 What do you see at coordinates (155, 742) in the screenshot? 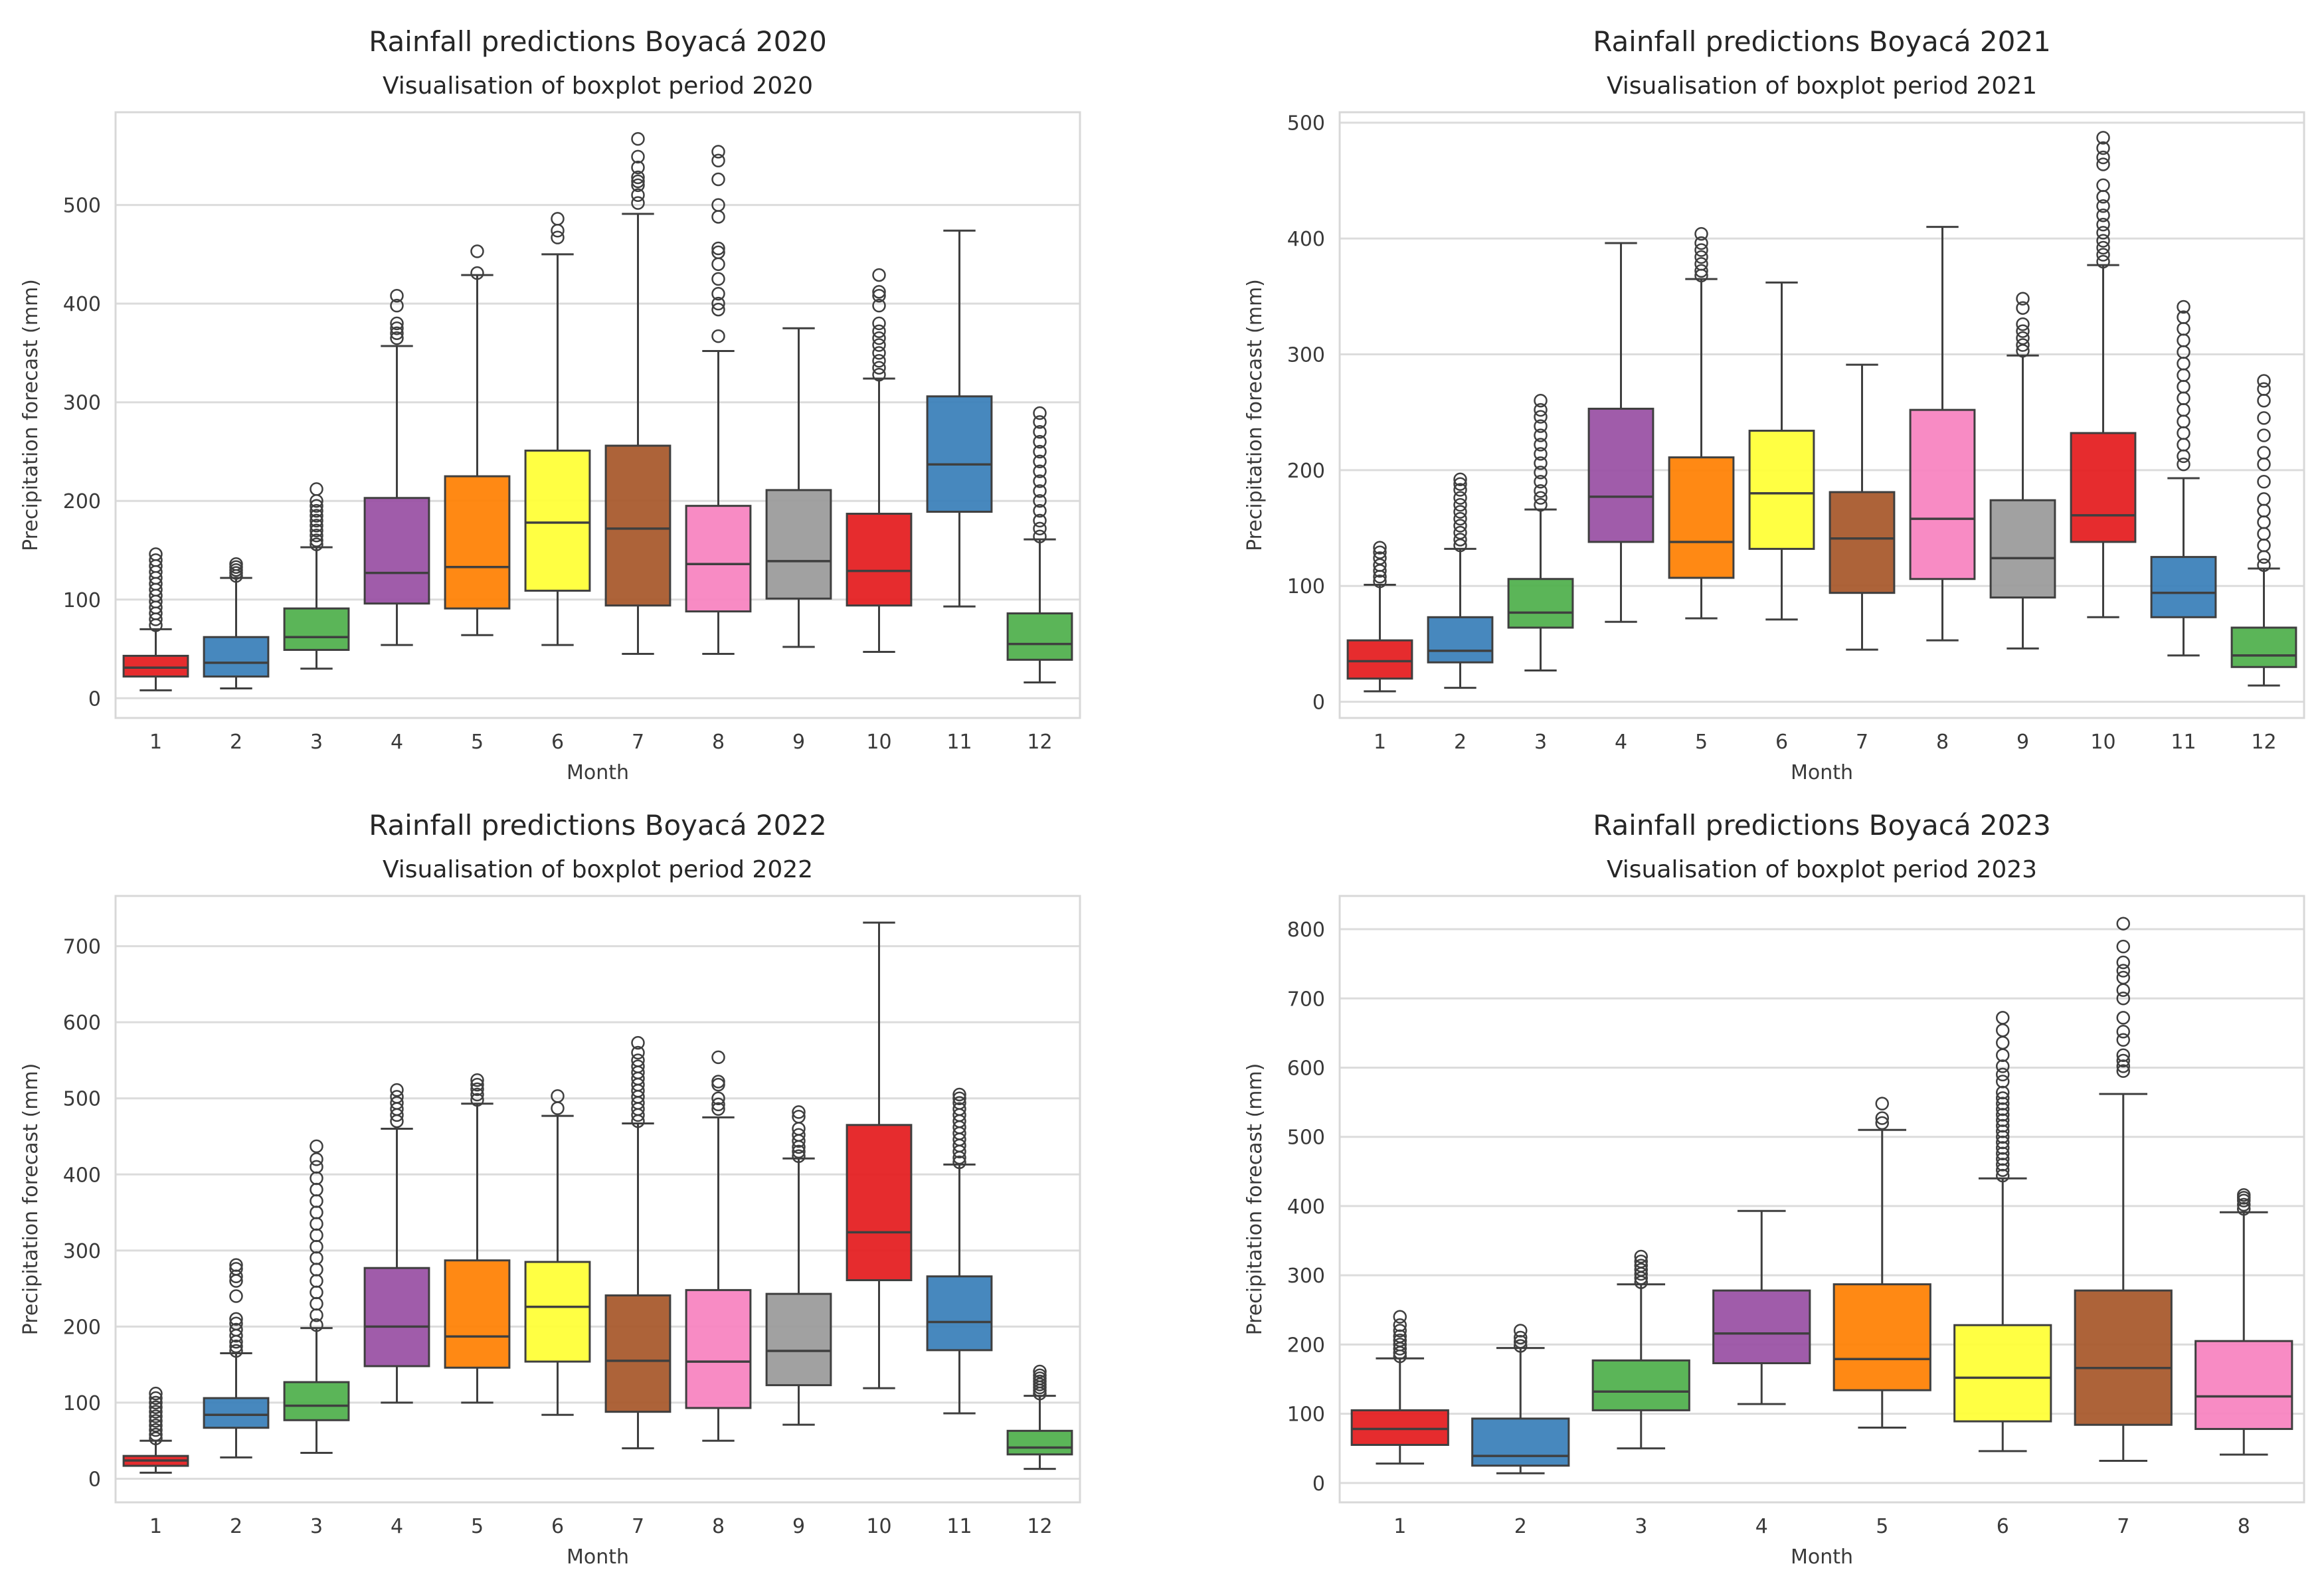
I see `x-tick-label: 1` at bounding box center [155, 742].